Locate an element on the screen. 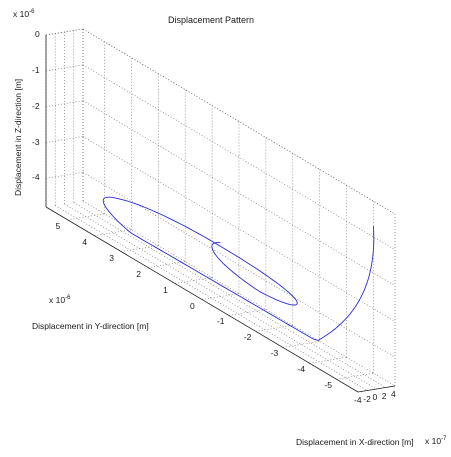 The width and height of the screenshot is (451, 457). y-tick-label: 0 is located at coordinates (192, 305).